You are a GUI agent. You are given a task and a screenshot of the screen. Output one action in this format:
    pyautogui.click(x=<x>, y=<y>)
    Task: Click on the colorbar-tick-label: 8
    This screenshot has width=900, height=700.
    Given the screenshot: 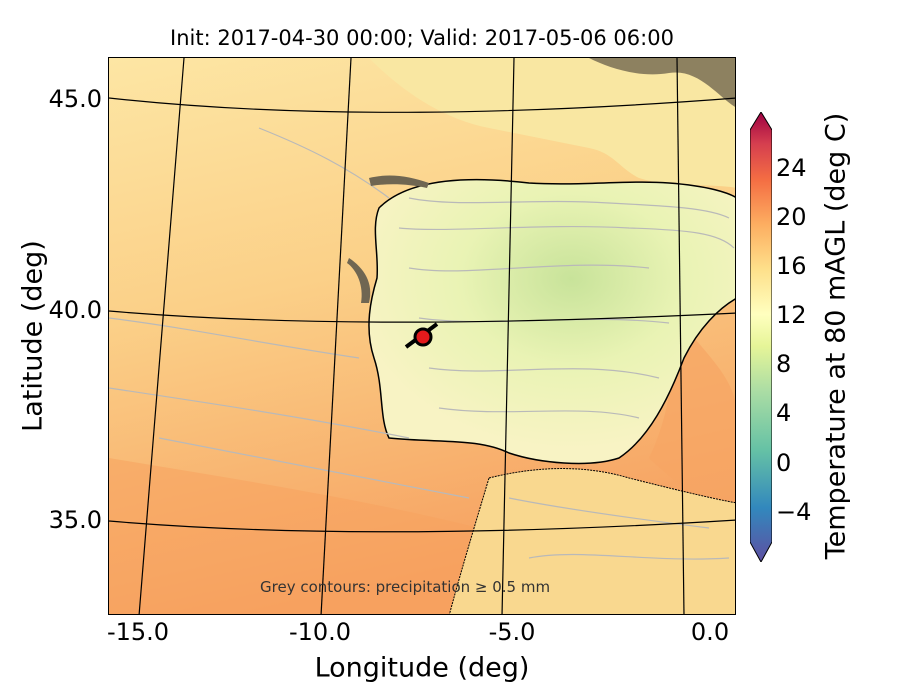 What is the action you would take?
    pyautogui.click(x=784, y=364)
    